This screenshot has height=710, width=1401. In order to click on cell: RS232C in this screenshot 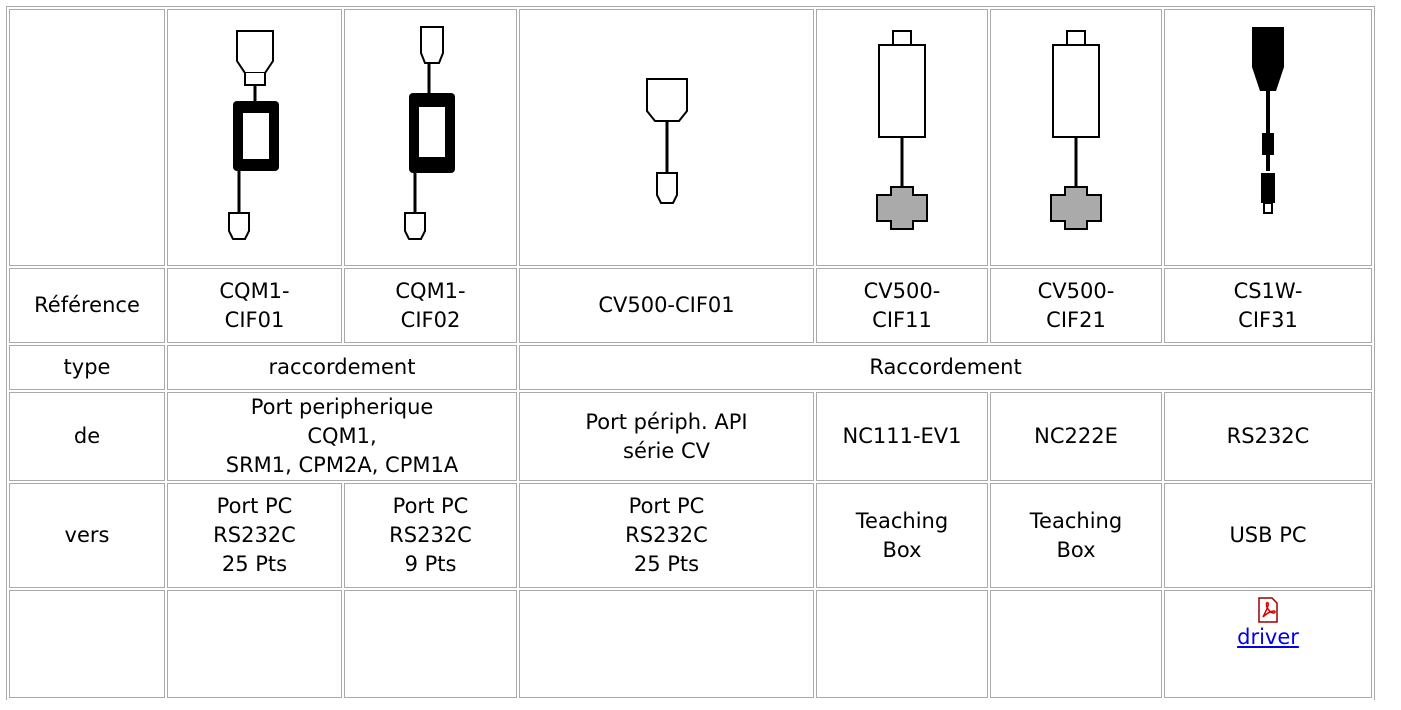, I will do `click(1268, 436)`.